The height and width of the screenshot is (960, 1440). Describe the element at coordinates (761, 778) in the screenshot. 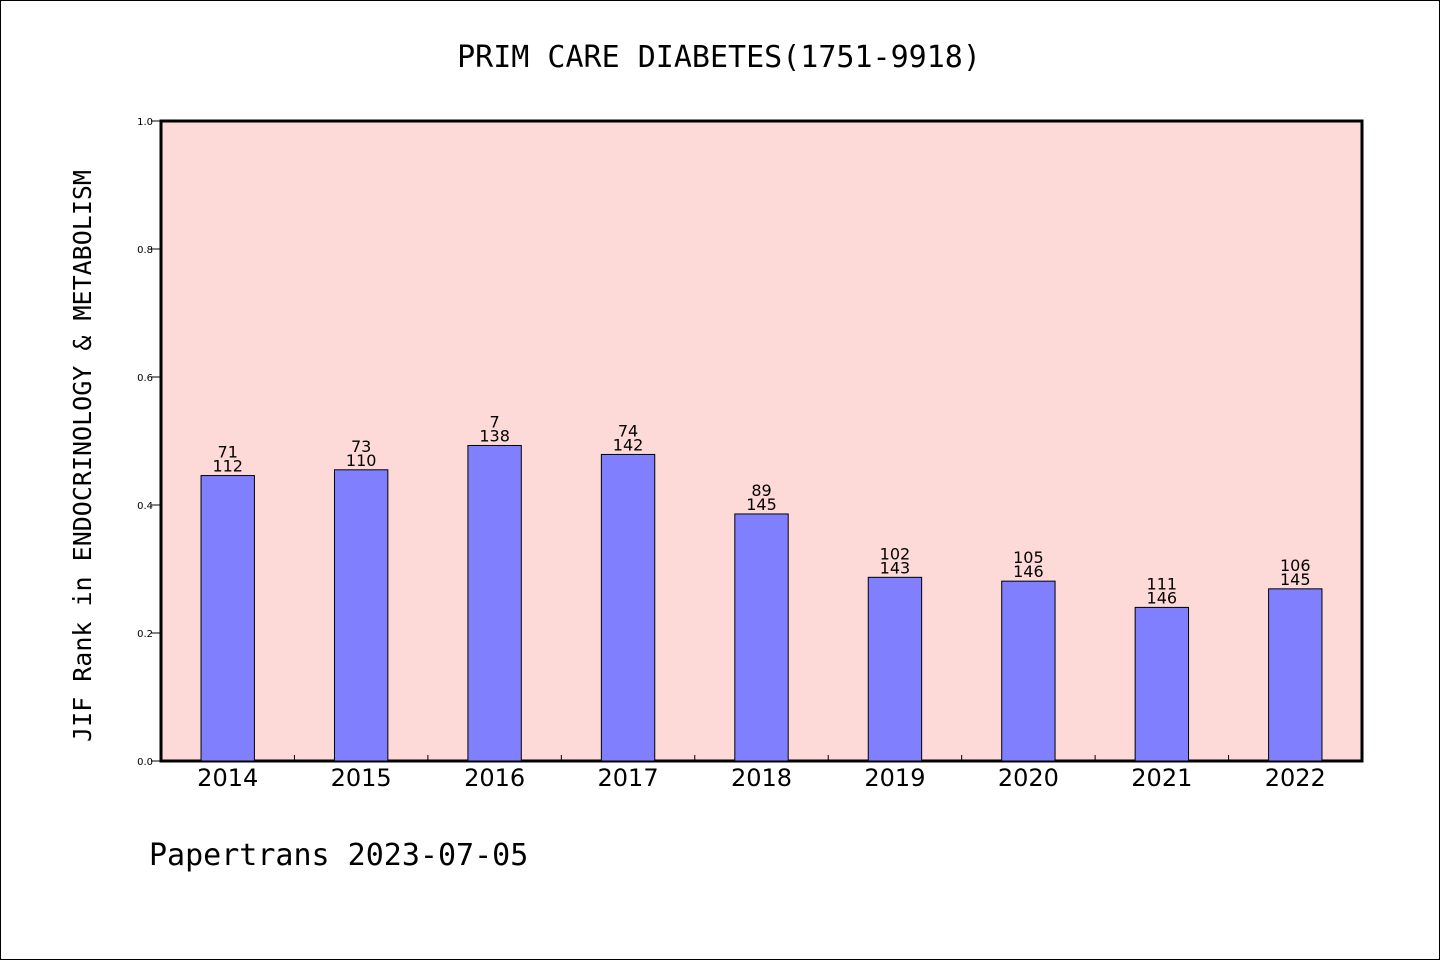

I see `x-tick-label-2018: 2018` at that location.